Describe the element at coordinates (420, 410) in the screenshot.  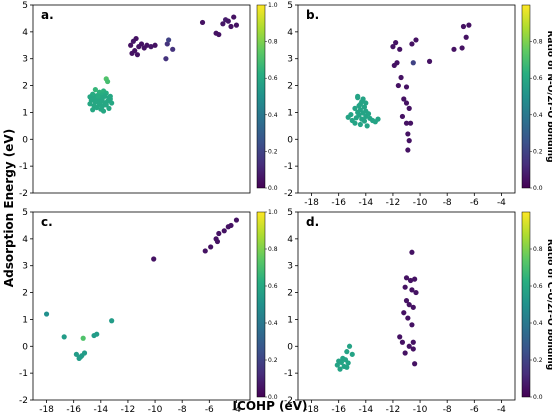
I see `x-tick-label: -10` at that location.